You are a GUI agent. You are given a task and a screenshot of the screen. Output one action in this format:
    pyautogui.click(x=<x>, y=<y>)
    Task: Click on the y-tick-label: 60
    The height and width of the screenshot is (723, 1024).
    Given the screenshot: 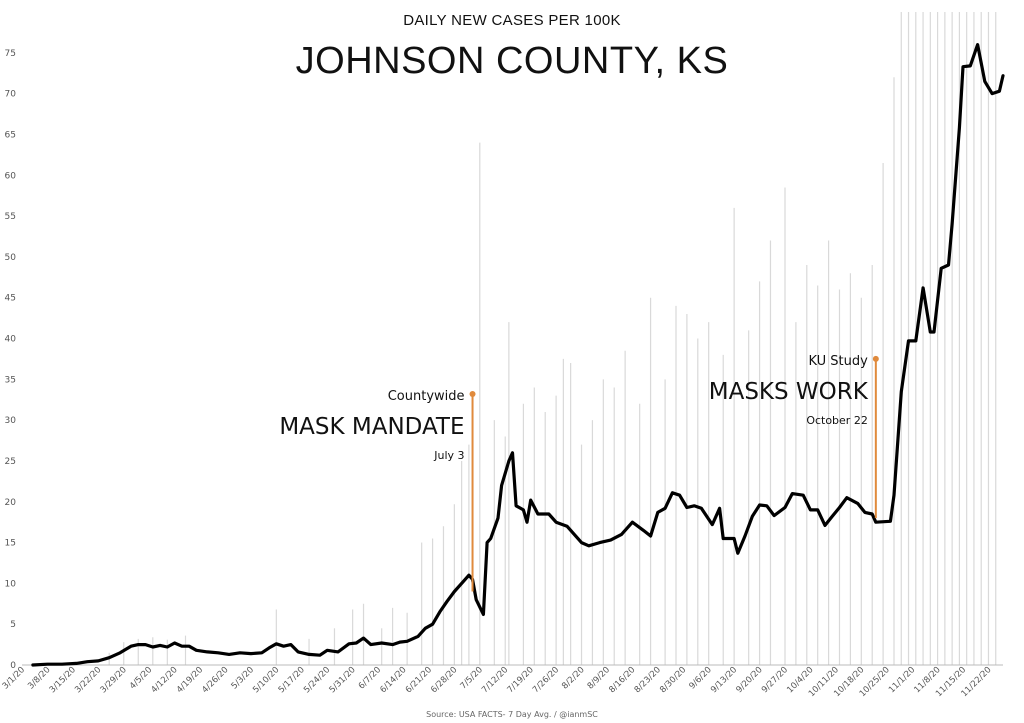 What is the action you would take?
    pyautogui.click(x=11, y=176)
    